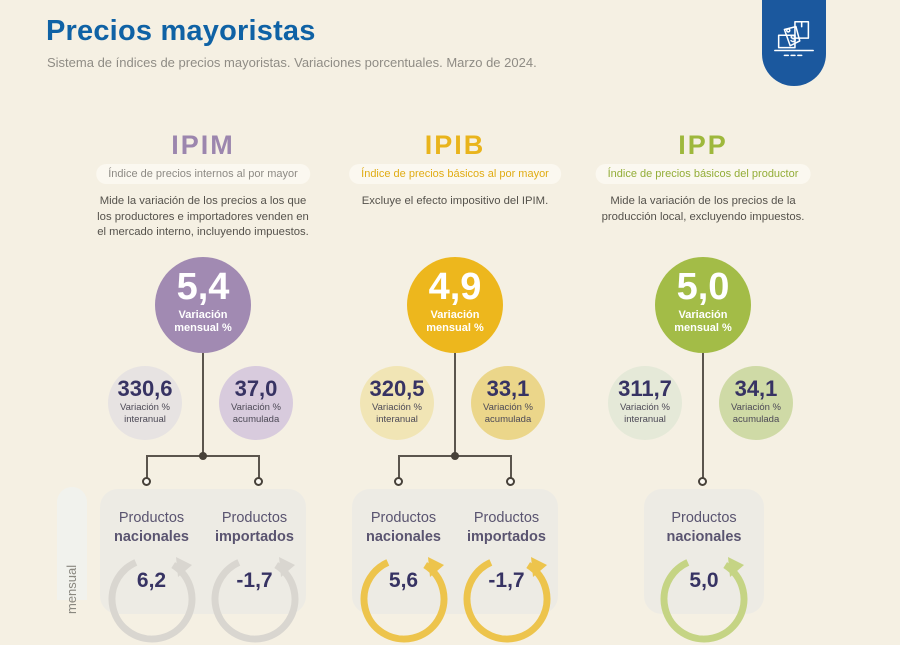  Describe the element at coordinates (256, 388) in the screenshot. I see `accumulated-value: 37,0` at that location.